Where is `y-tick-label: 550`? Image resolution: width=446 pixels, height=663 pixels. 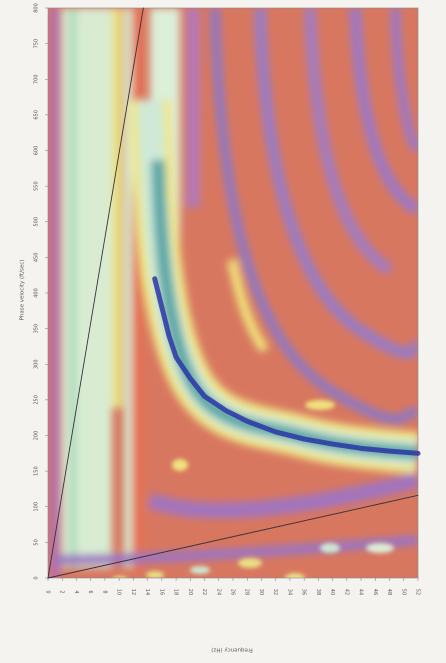 y-tick-label: 550 is located at coordinates (37, 186).